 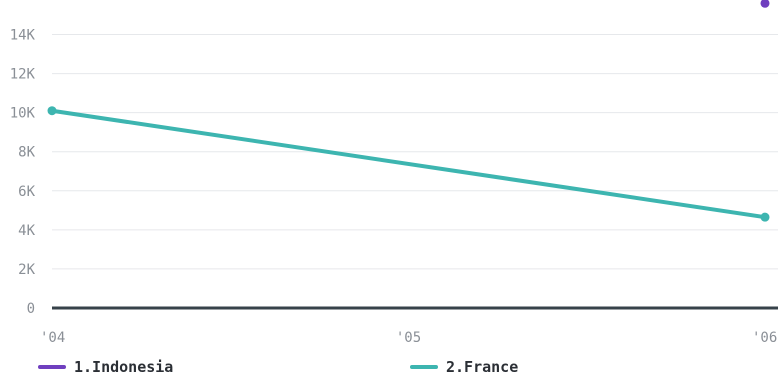 What do you see at coordinates (424, 367) in the screenshot?
I see `legend-swatch-france` at bounding box center [424, 367].